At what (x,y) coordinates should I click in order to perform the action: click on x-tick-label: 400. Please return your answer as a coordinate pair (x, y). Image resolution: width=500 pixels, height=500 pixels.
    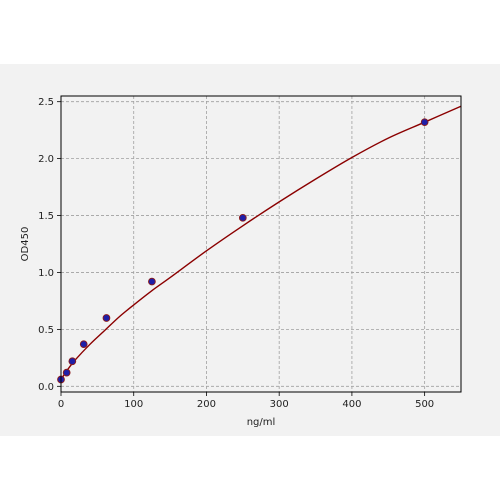
    Looking at the image, I should click on (351, 404).